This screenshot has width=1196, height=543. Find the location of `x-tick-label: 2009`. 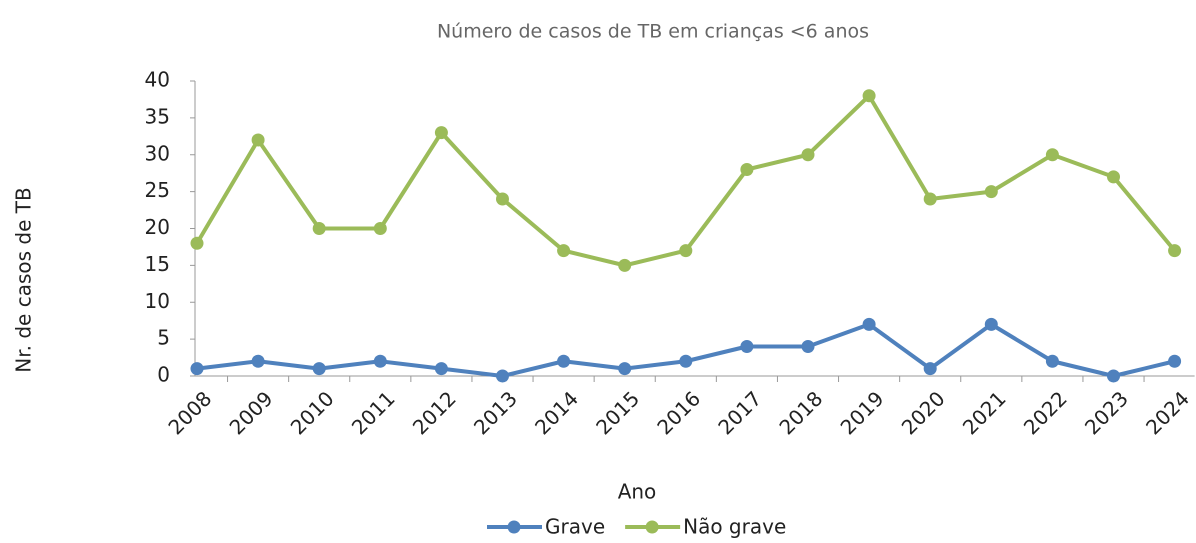

x-tick-label: 2009 is located at coordinates (251, 412).